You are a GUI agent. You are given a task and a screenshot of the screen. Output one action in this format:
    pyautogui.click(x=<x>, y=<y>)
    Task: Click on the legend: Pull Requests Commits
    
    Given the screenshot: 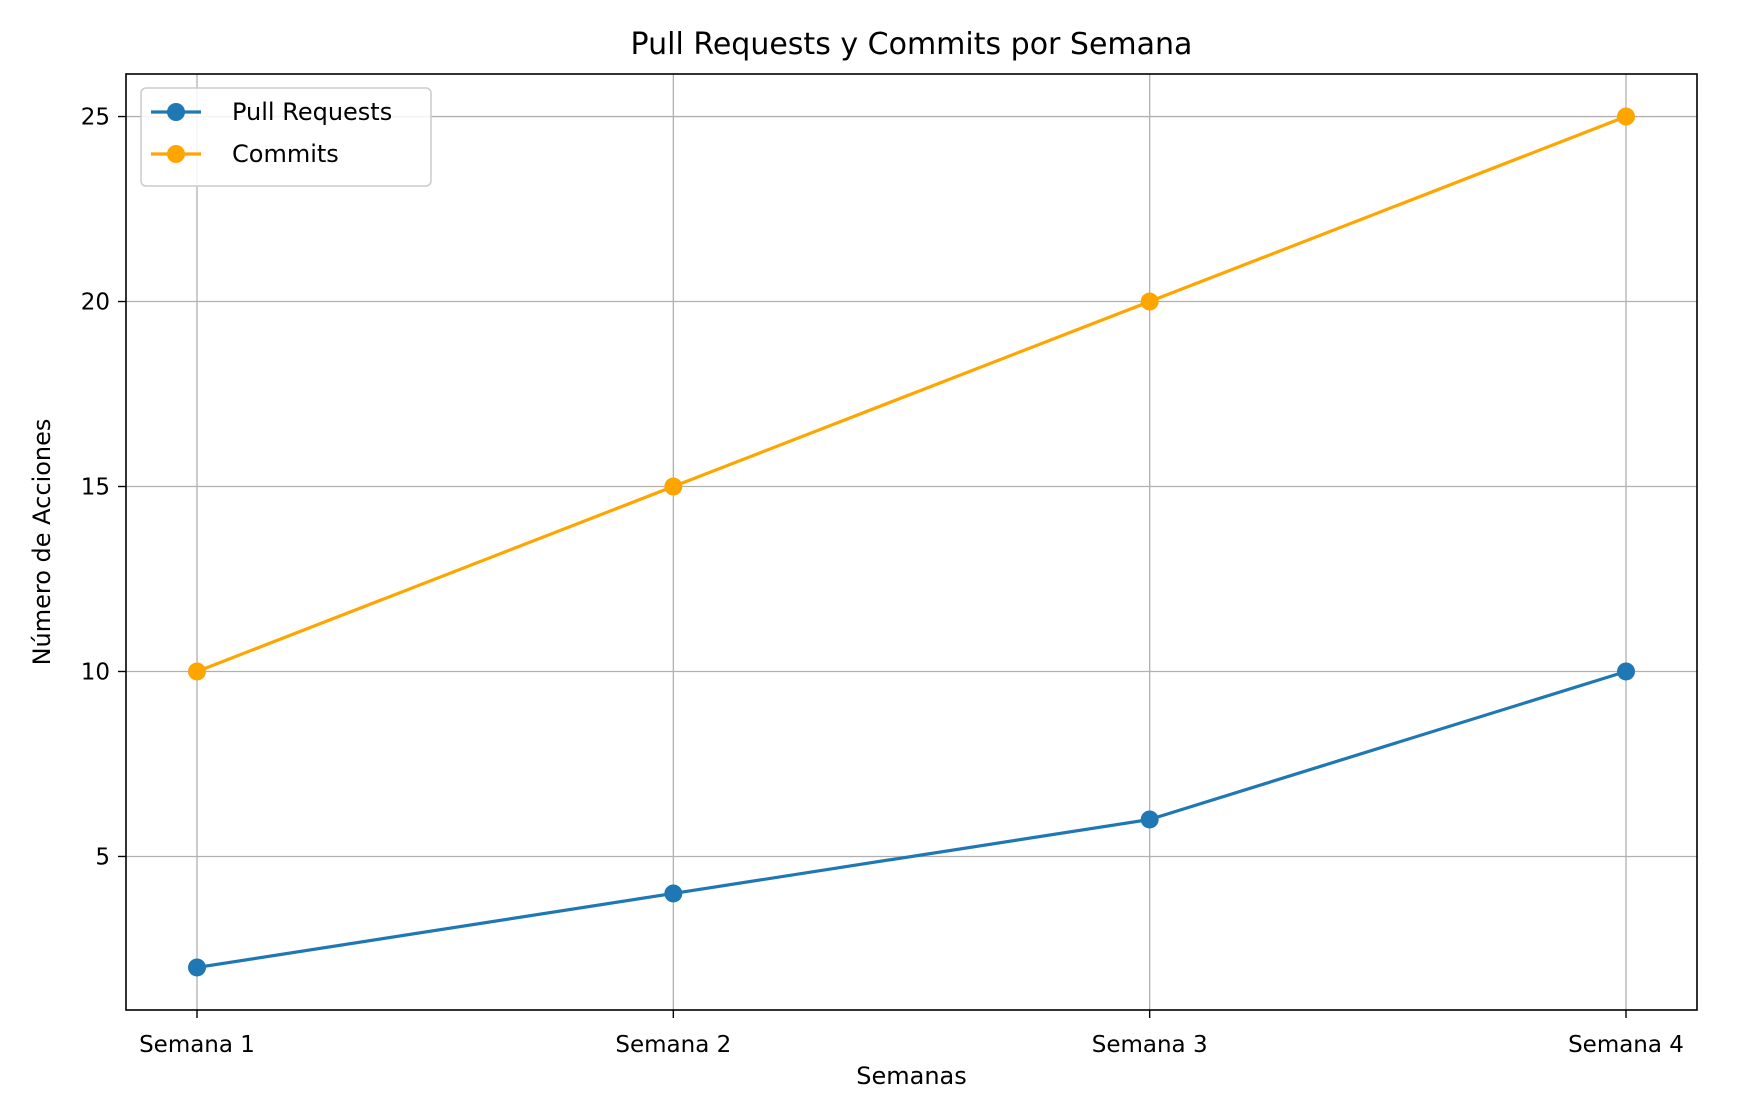 What is the action you would take?
    pyautogui.click(x=286, y=137)
    